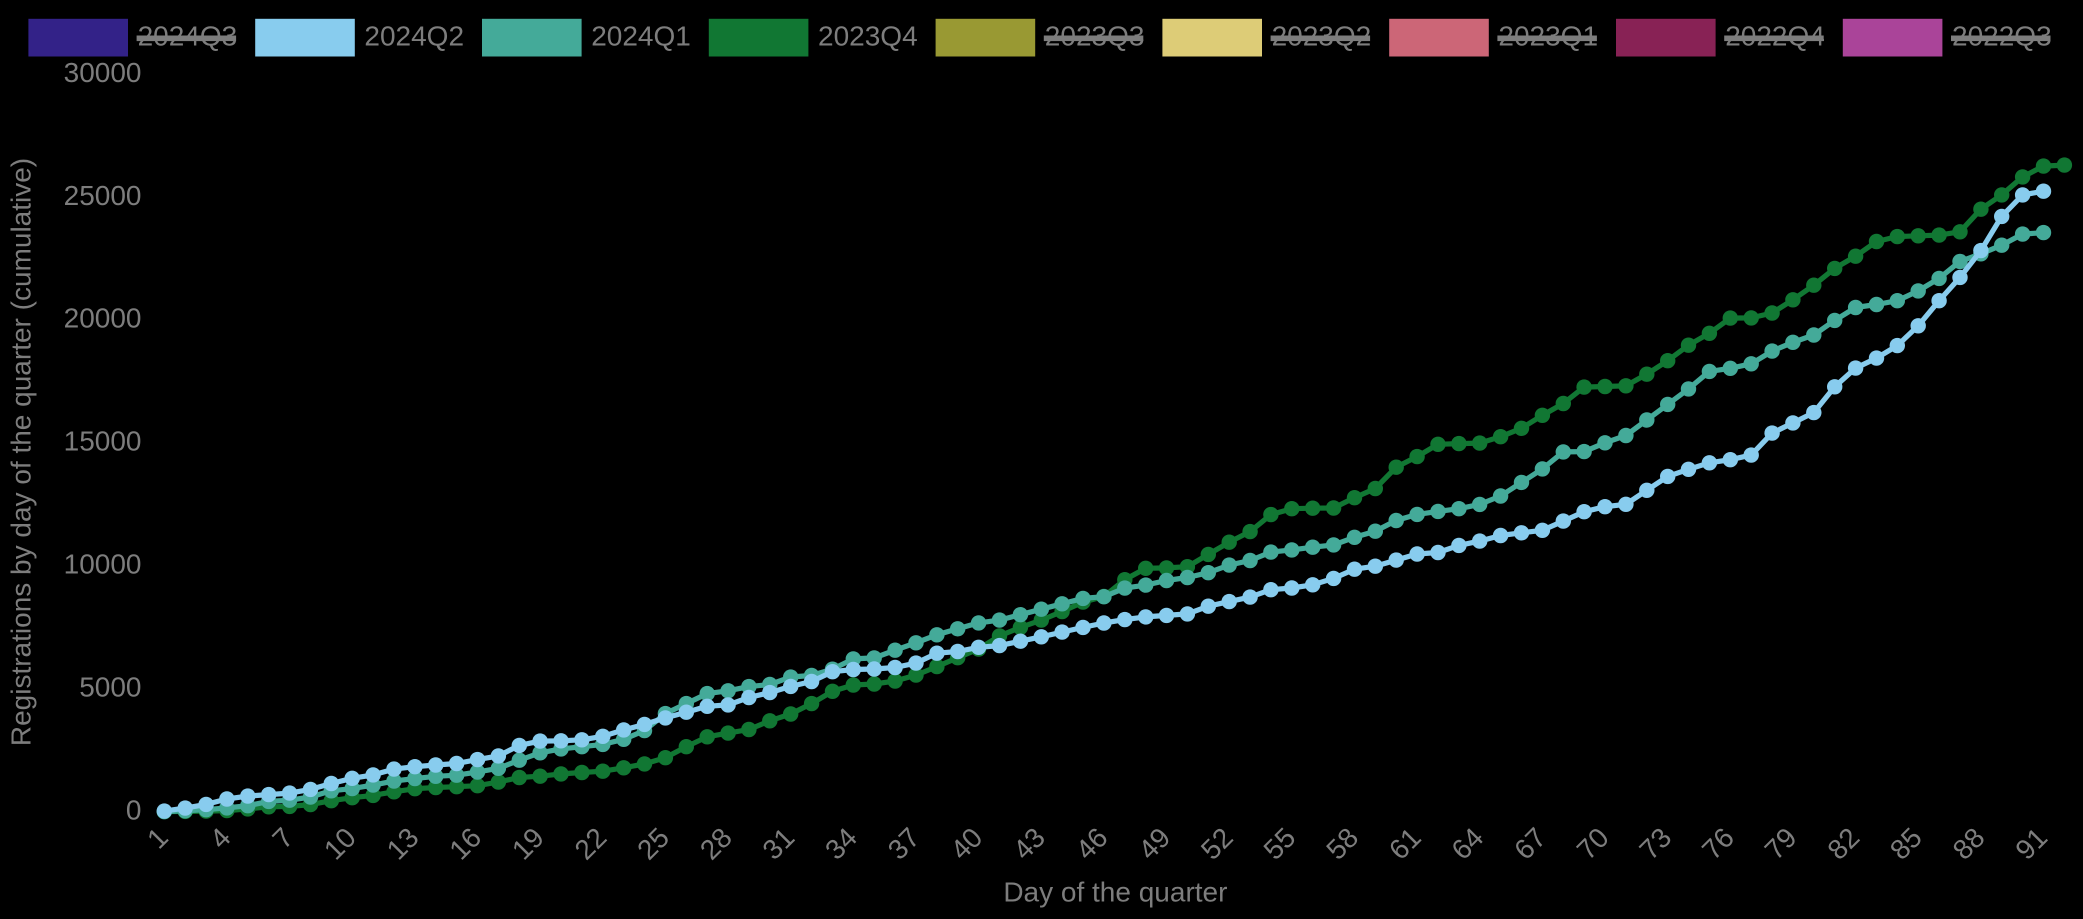 The image size is (2083, 919). I want to click on svg-text: 2024Q1, so click(641, 35).